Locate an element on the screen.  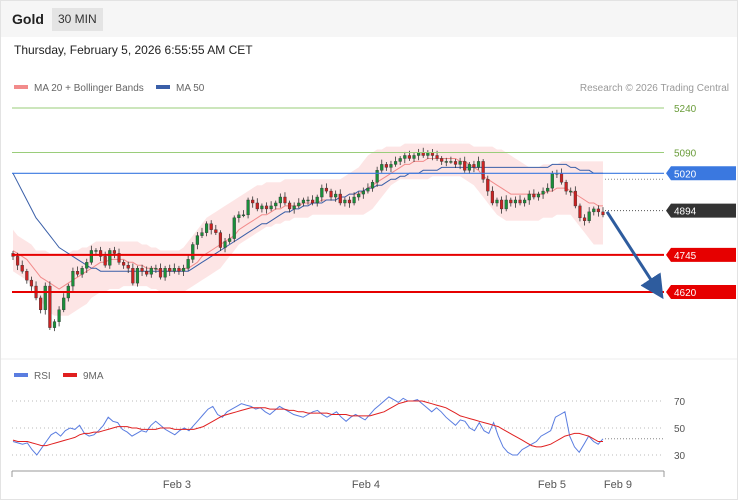
legend-swatch-9ma is located at coordinates (70, 375).